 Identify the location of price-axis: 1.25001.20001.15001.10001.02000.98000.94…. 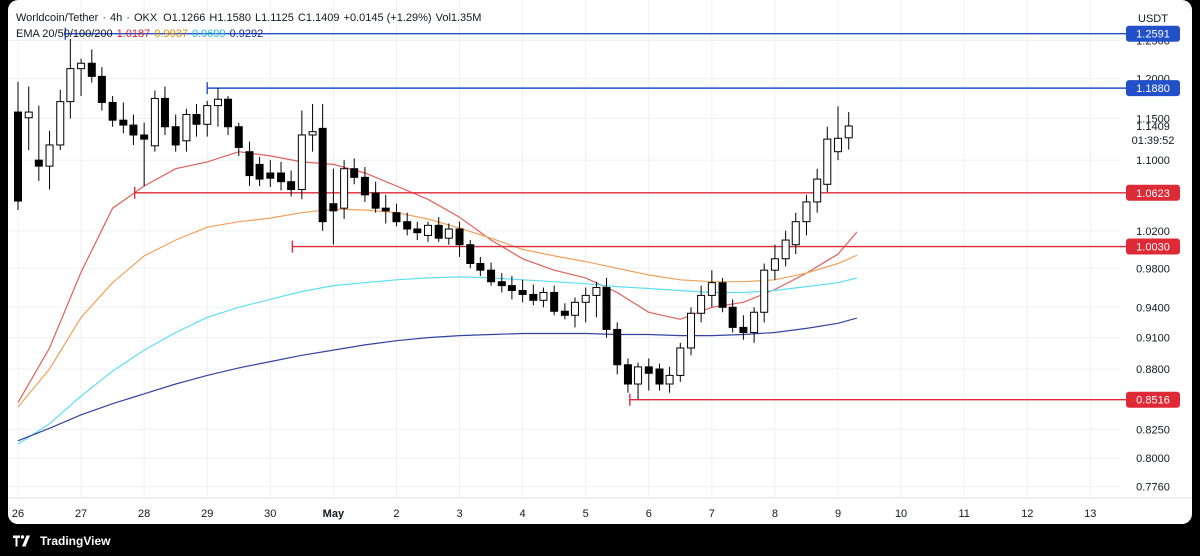
(1153, 265).